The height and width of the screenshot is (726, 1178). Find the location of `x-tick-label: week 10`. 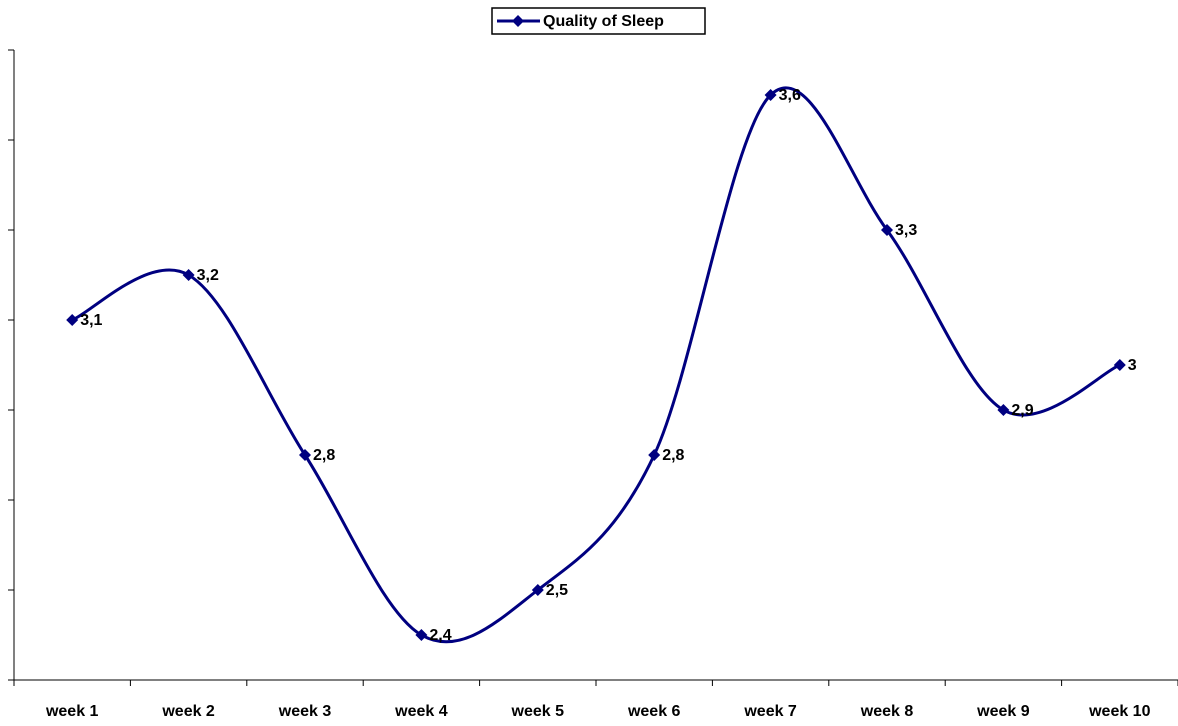

x-tick-label: week 10 is located at coordinates (1119, 711).